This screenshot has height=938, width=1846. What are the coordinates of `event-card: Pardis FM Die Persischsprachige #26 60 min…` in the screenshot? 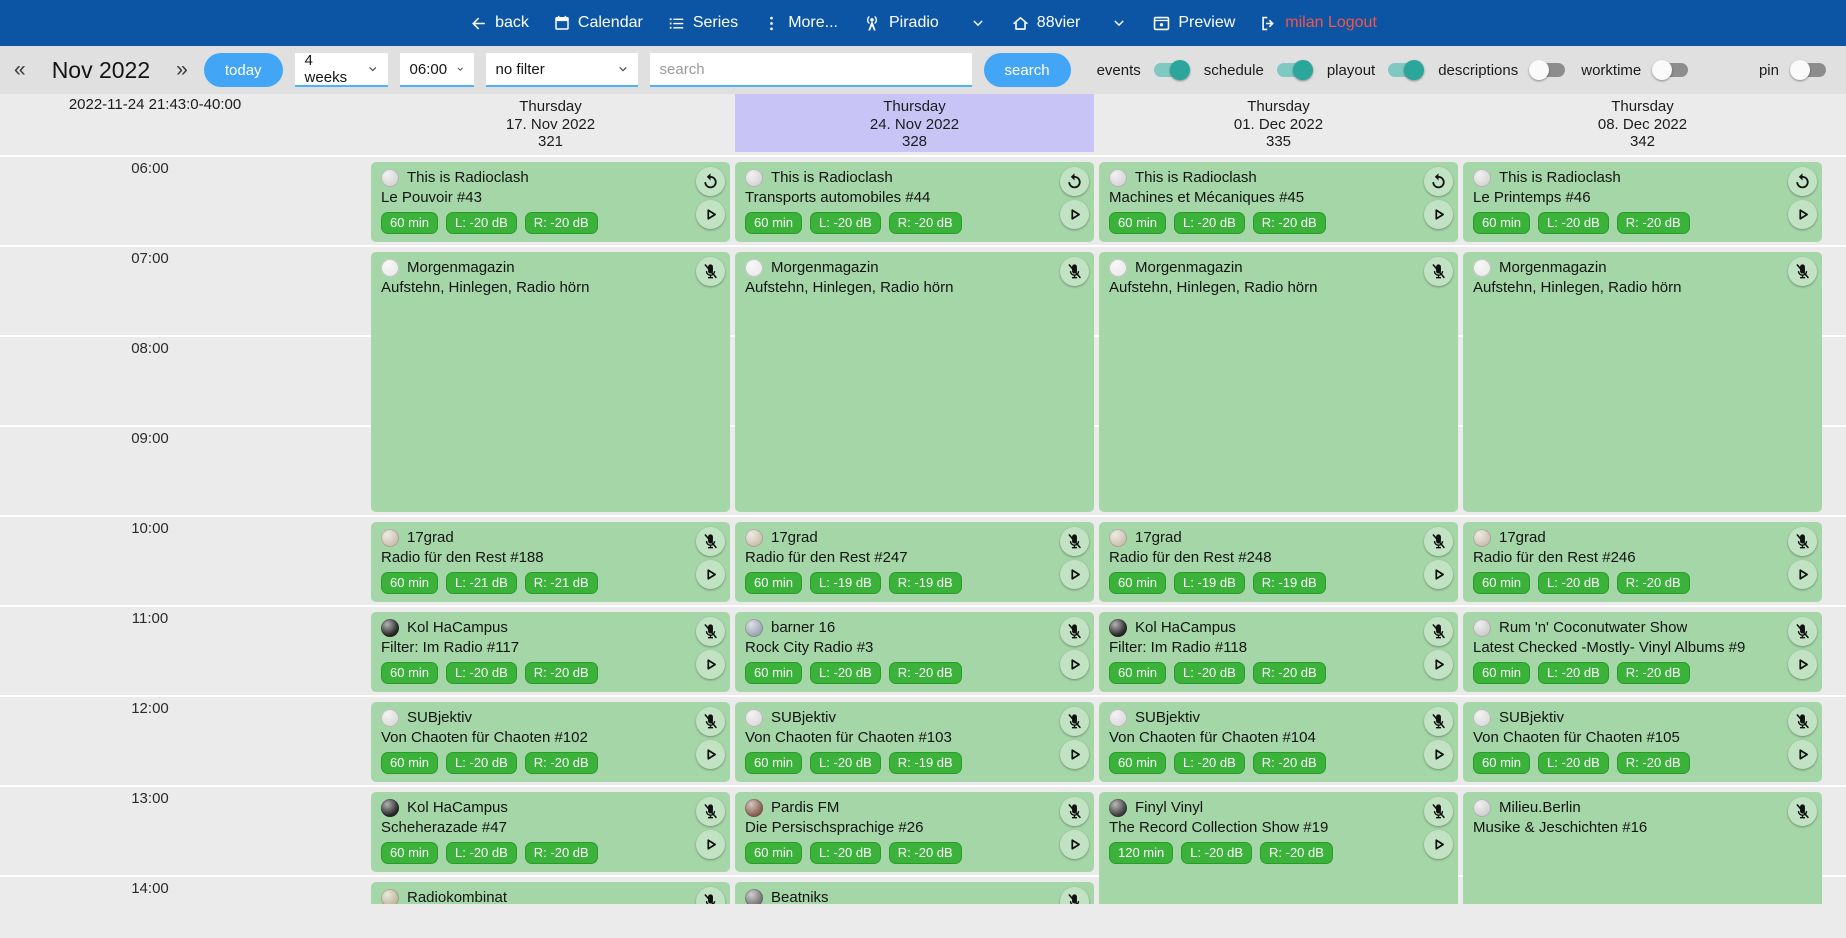 It's located at (914, 832).